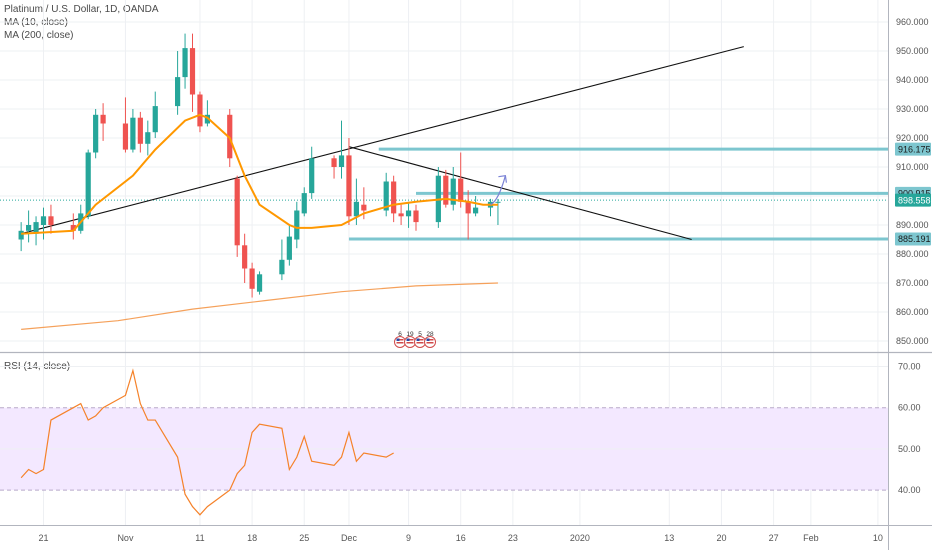 This screenshot has height=550, width=932. Describe the element at coordinates (400, 334) in the screenshot. I see `flag-marker-label: 6` at that location.